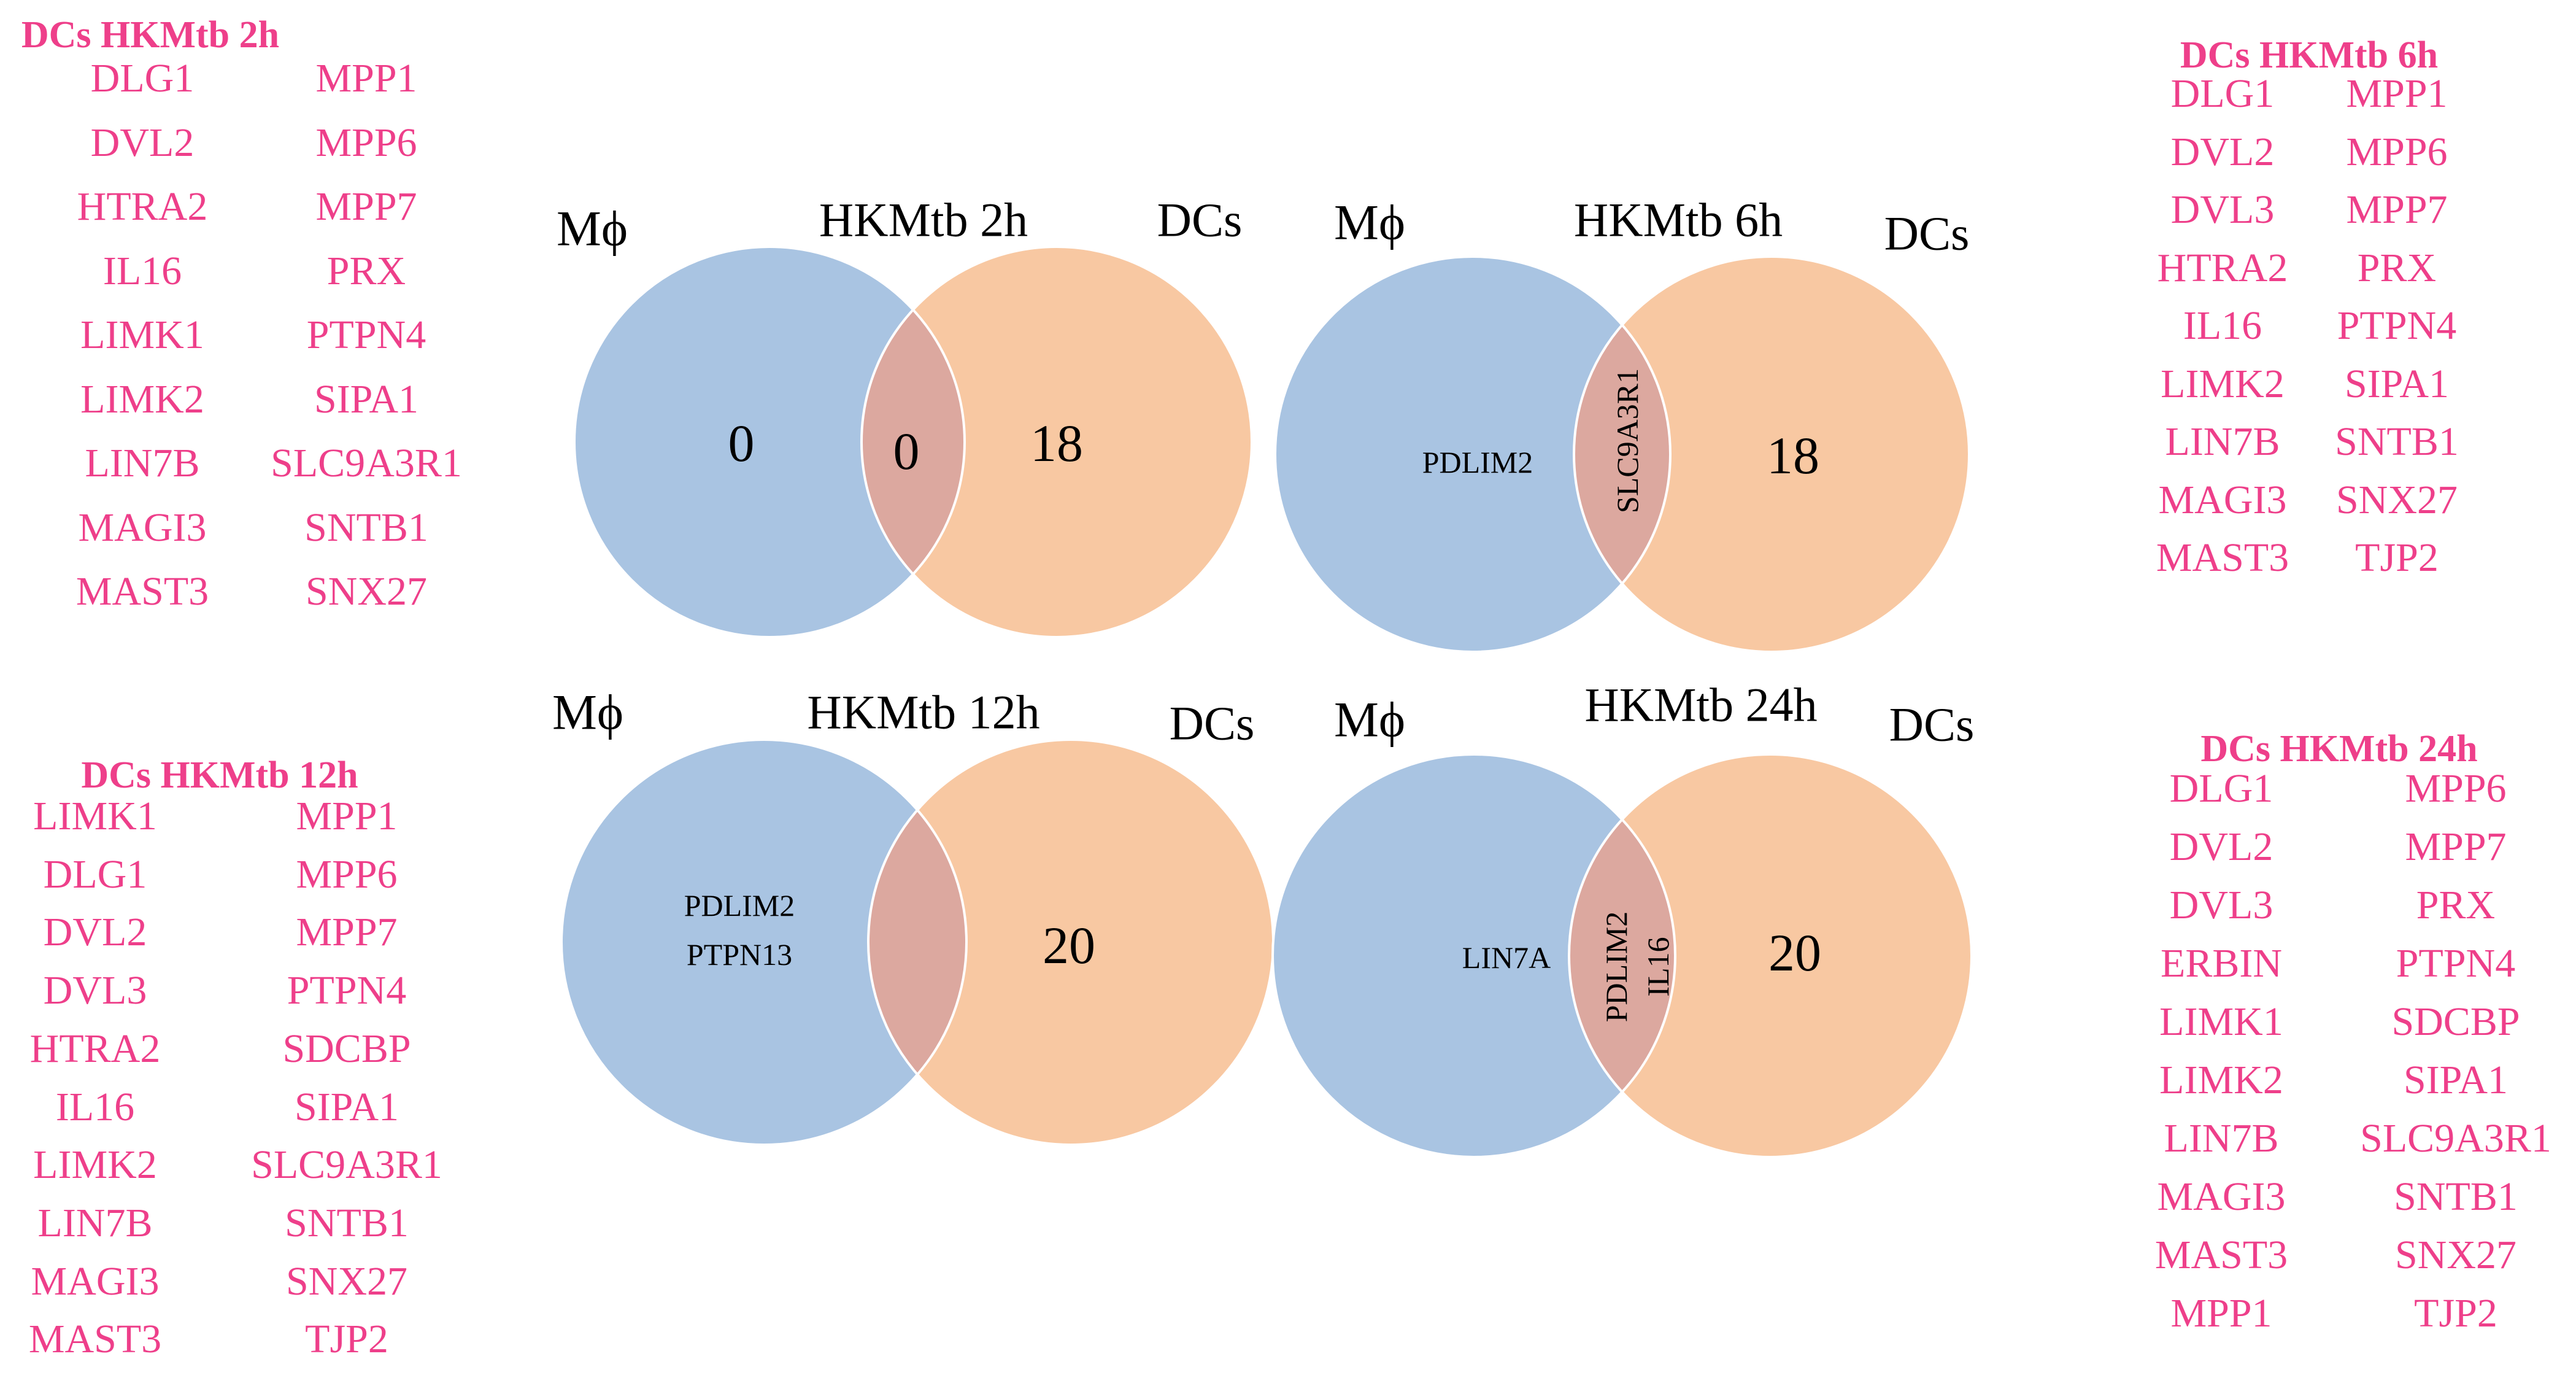 The width and height of the screenshot is (2576, 1394). What do you see at coordinates (739, 954) in the screenshot?
I see `venn-left-only-value: PTPN13` at bounding box center [739, 954].